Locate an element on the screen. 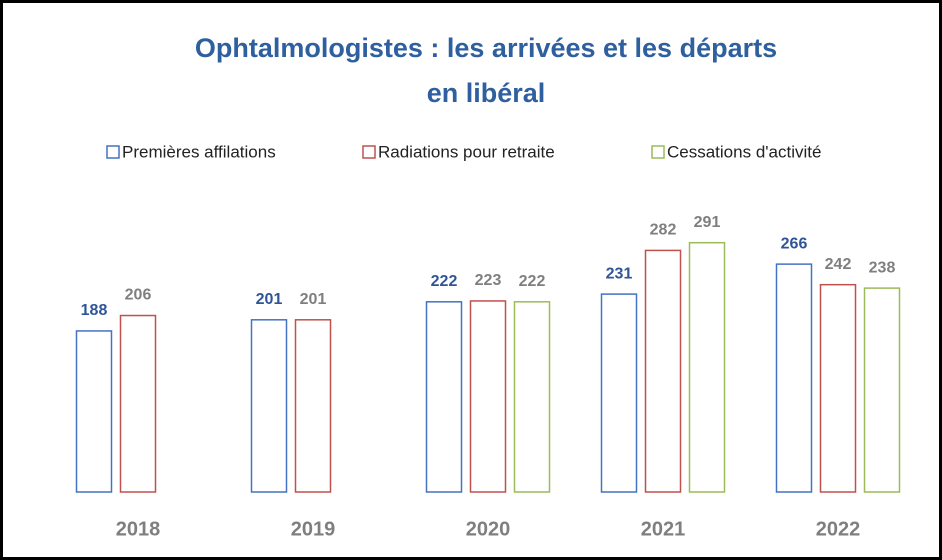  x-tick-label: 2018 is located at coordinates (138, 529).